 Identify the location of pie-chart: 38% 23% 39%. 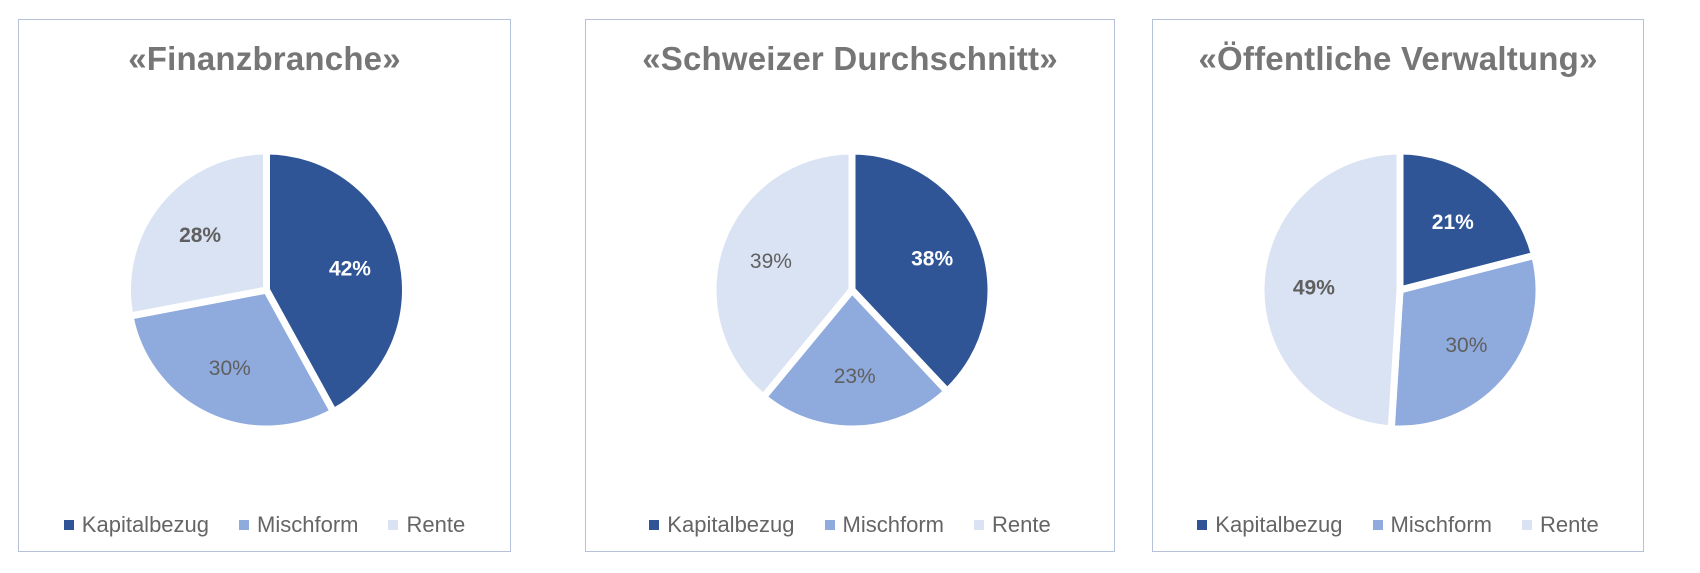
(852, 290).